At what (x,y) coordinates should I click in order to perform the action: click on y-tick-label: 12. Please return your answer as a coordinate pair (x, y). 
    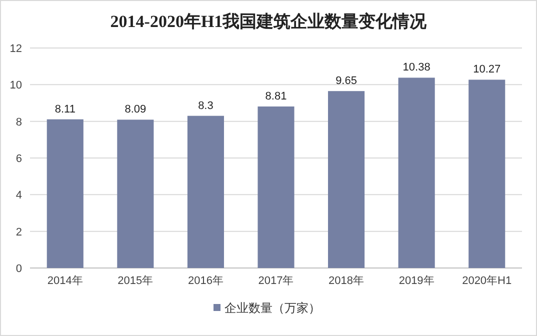
    Looking at the image, I should click on (16, 49).